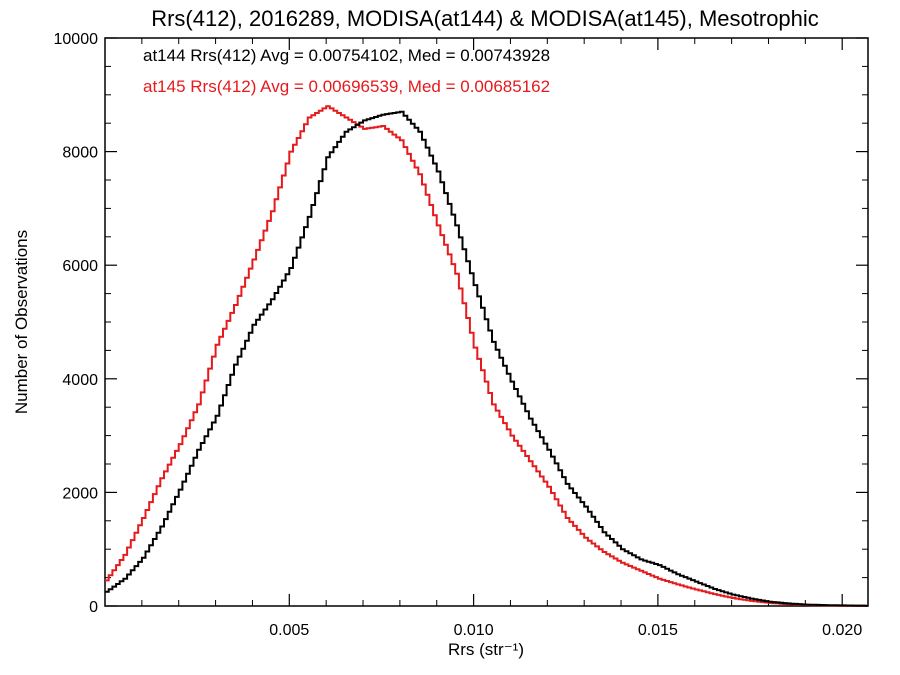 The height and width of the screenshot is (675, 900). I want to click on y-tick-label: 0, so click(93, 607).